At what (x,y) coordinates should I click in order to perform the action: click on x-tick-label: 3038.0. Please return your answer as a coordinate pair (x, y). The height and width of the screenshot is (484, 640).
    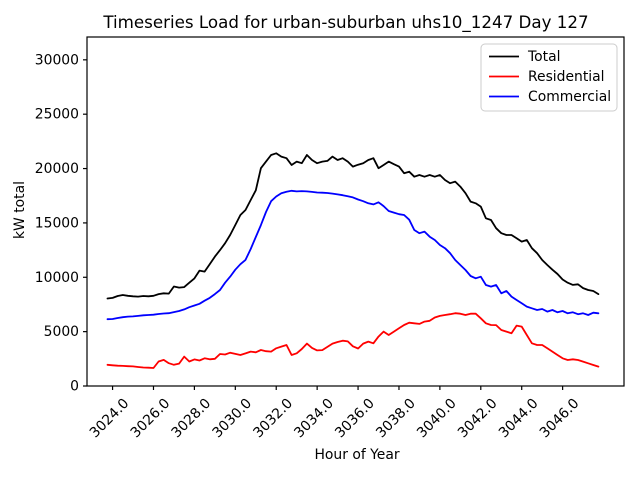
    Looking at the image, I should click on (396, 419).